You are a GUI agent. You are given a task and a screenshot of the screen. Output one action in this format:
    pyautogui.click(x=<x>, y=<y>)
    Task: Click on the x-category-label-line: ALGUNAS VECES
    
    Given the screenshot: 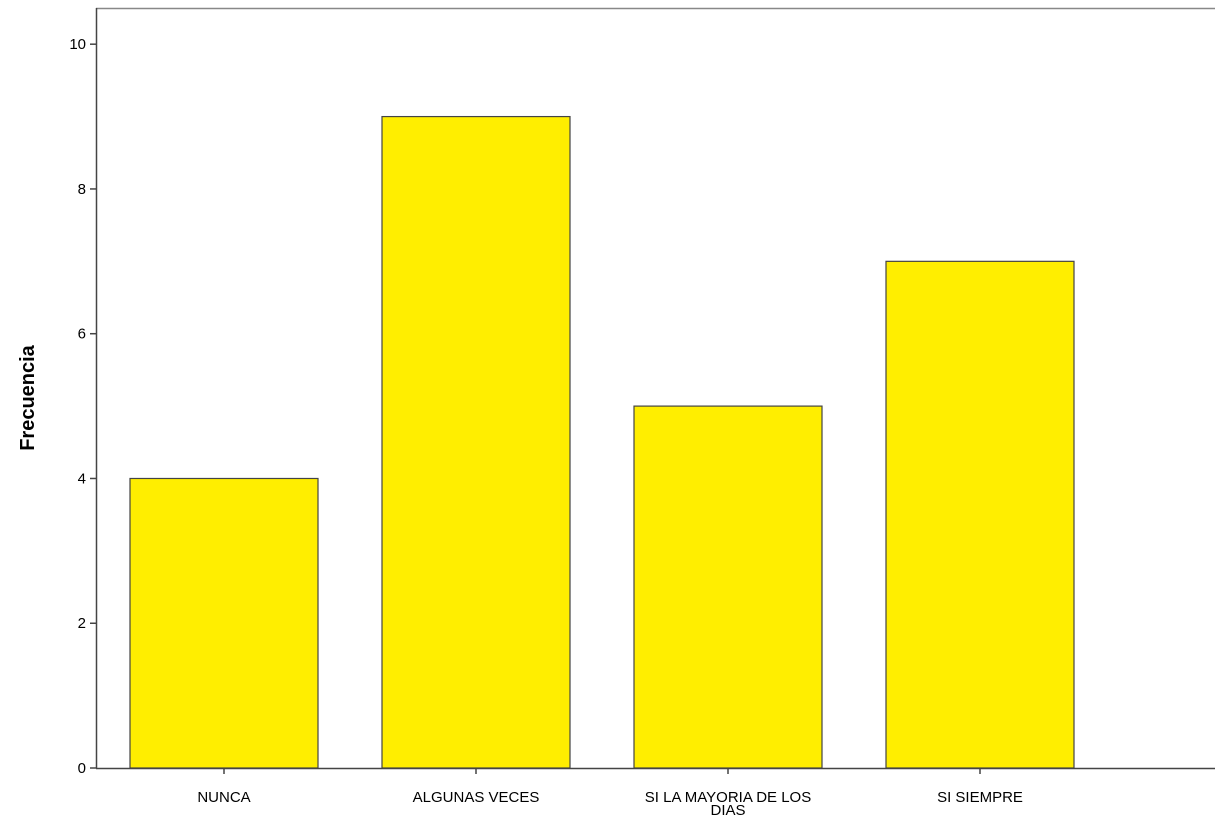 What is the action you would take?
    pyautogui.click(x=476, y=797)
    